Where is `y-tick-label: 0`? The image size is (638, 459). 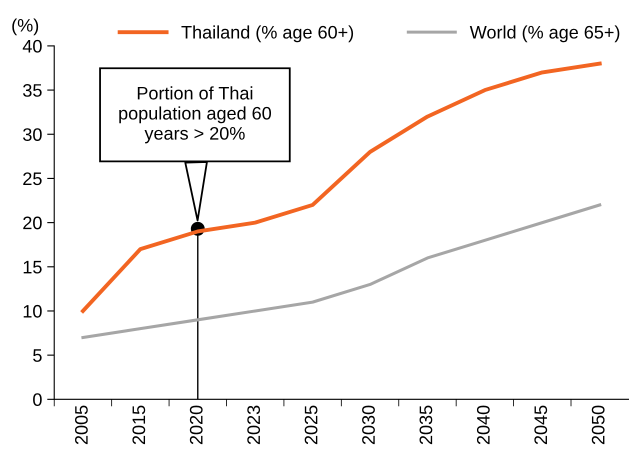
y-tick-label: 0 is located at coordinates (37, 399).